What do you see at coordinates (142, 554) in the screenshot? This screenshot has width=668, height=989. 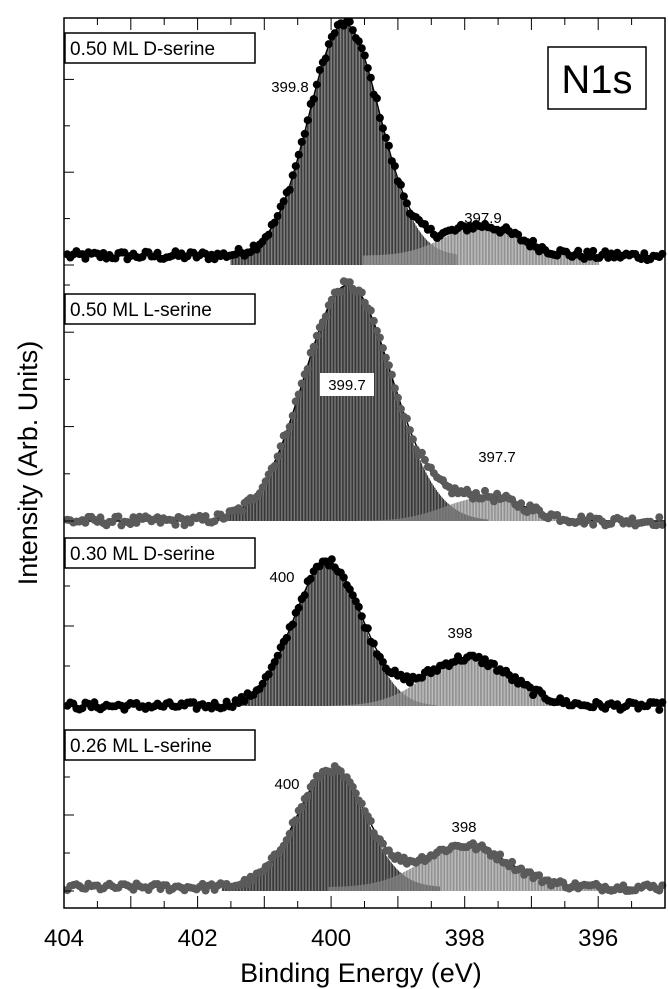 I see `panel-label-text: 0.30 ML D-serine` at bounding box center [142, 554].